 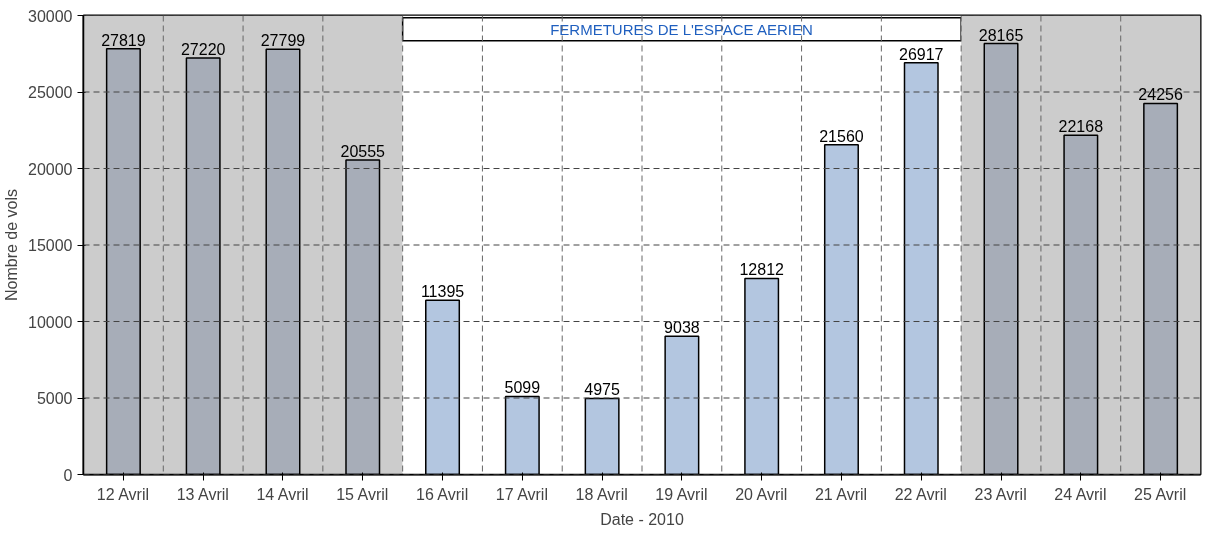 I want to click on x-tick-label: 15 Avril, so click(x=362, y=494).